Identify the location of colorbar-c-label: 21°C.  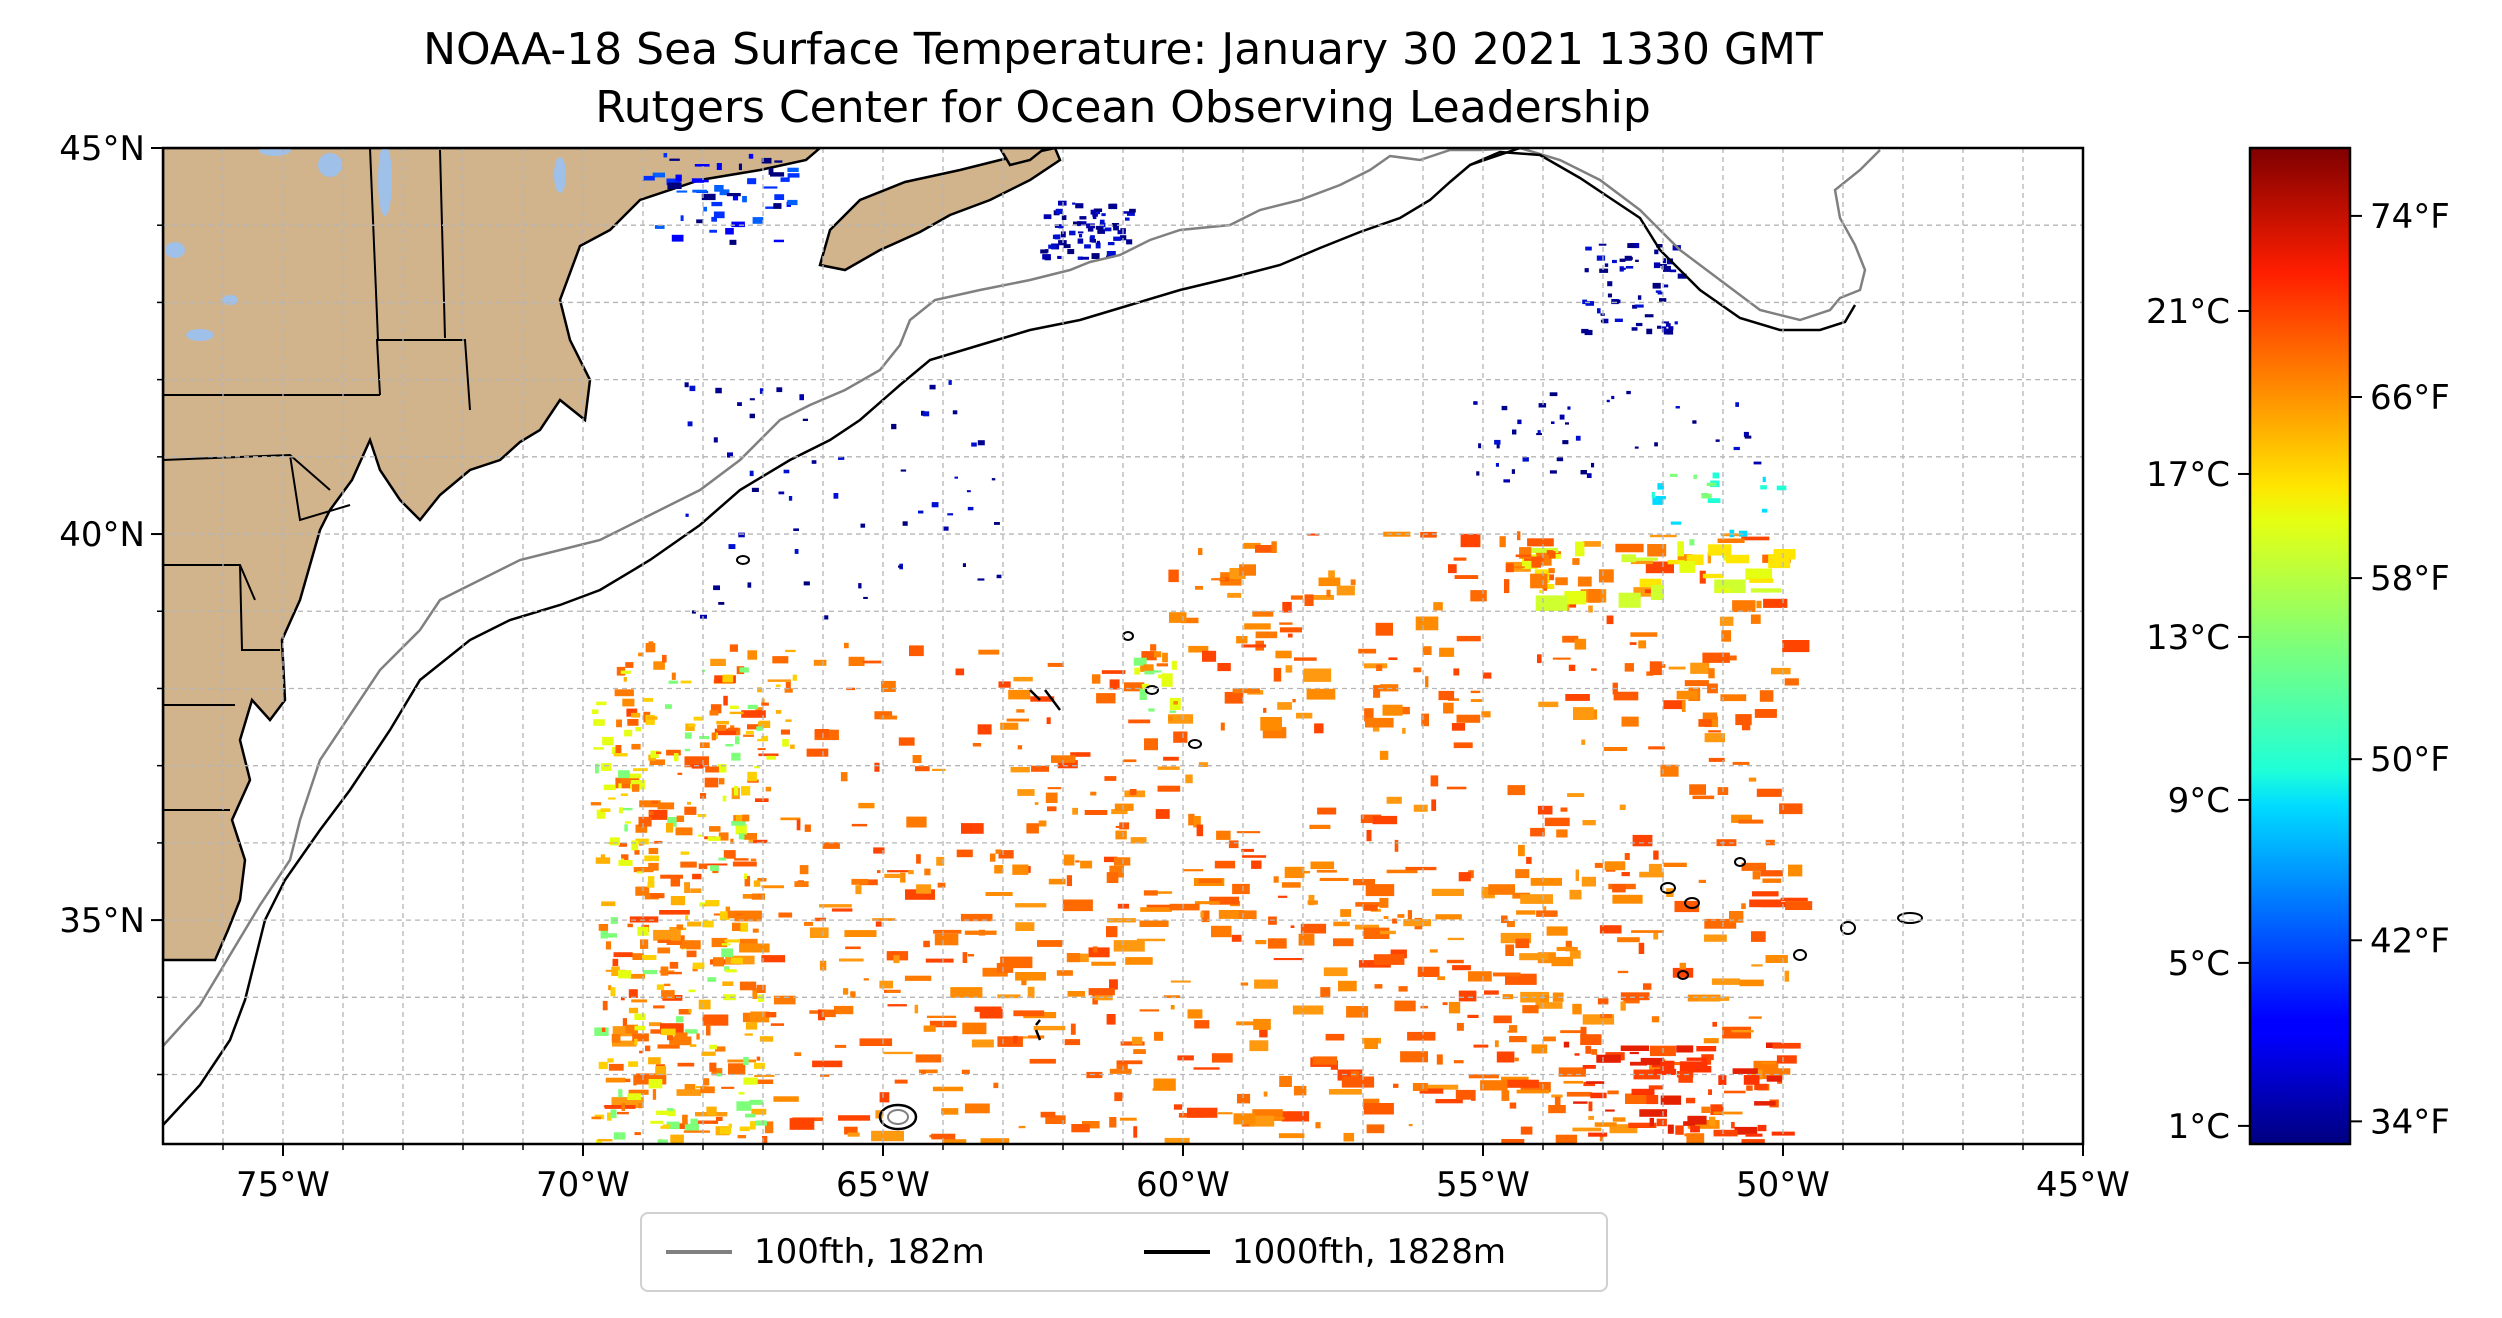
(2188, 312).